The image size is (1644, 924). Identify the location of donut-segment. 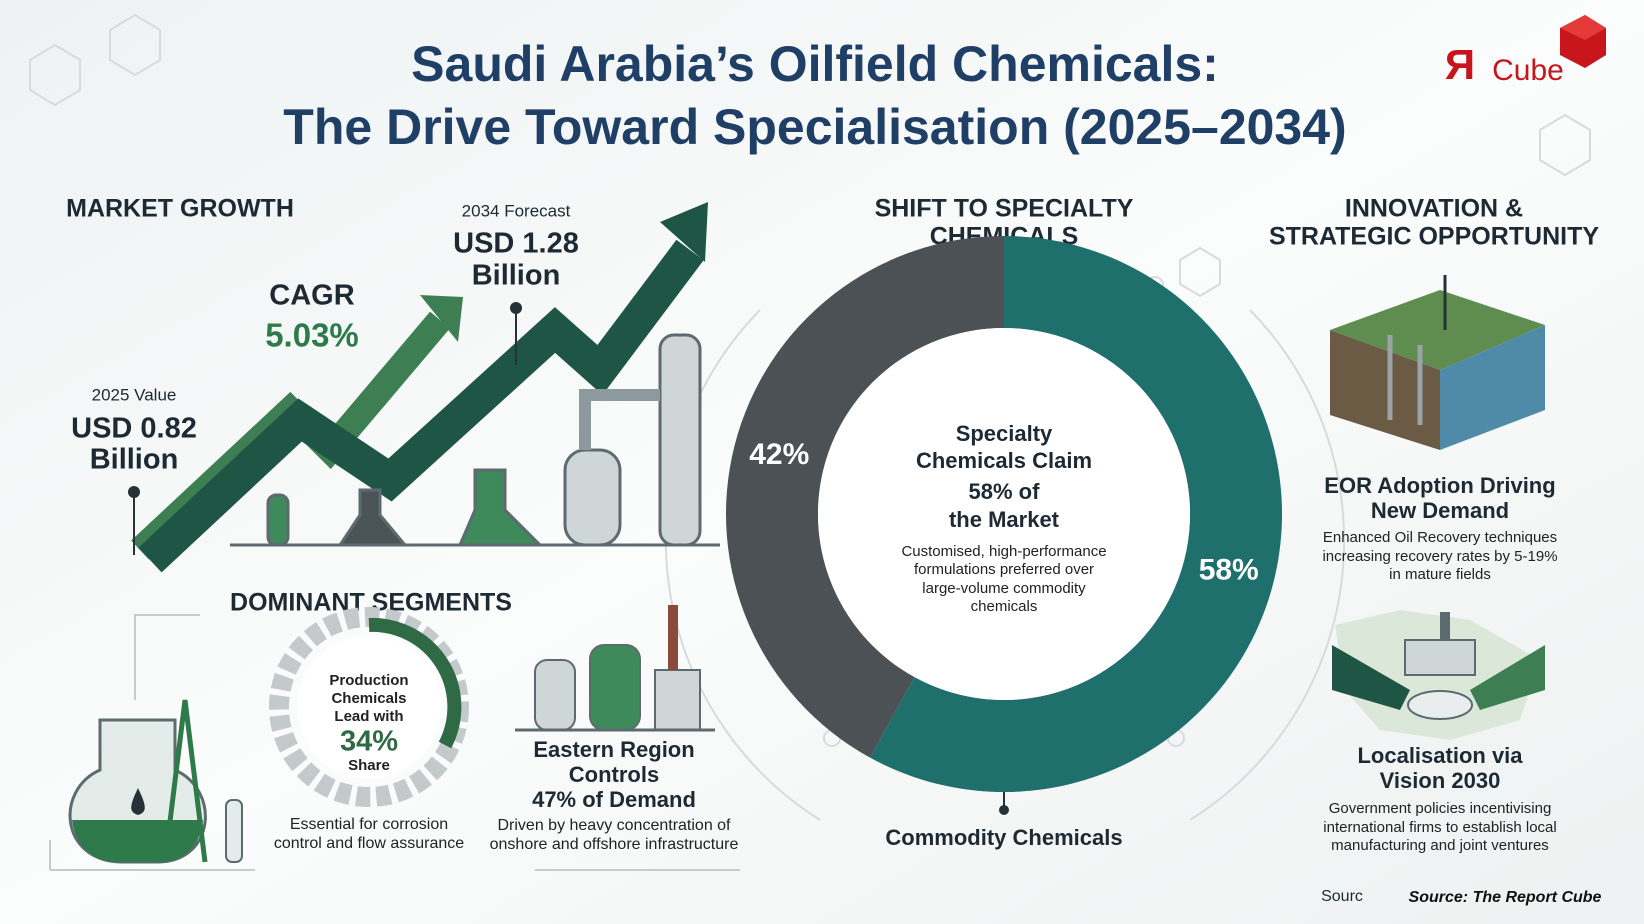
(865, 497).